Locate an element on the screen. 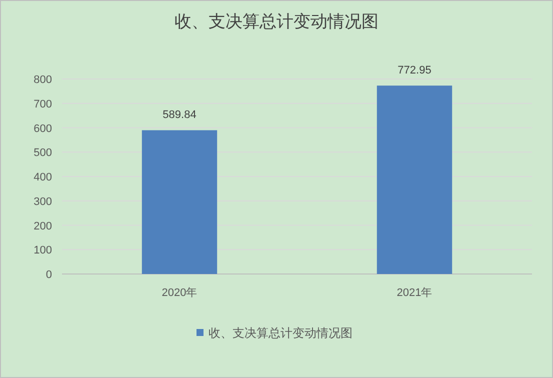  y-tick-label: 0 is located at coordinates (49, 275).